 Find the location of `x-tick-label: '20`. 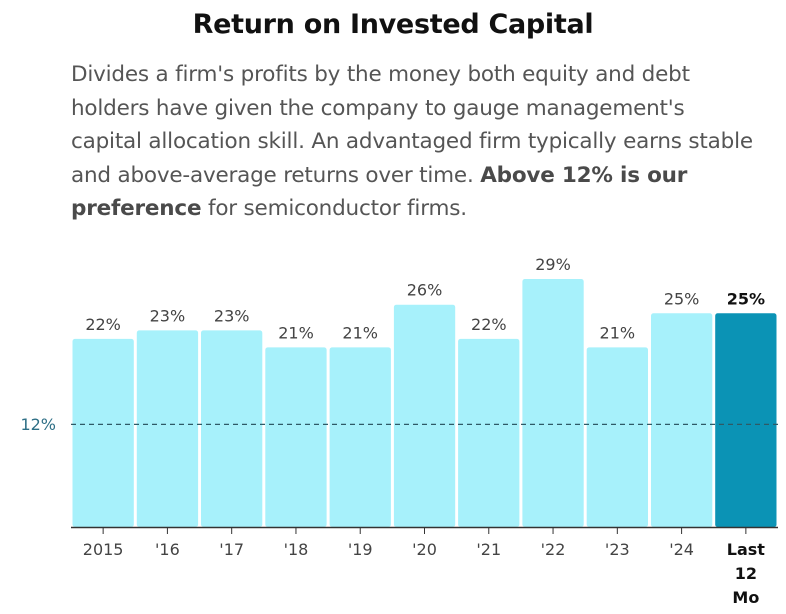

x-tick-label: '20 is located at coordinates (424, 549).